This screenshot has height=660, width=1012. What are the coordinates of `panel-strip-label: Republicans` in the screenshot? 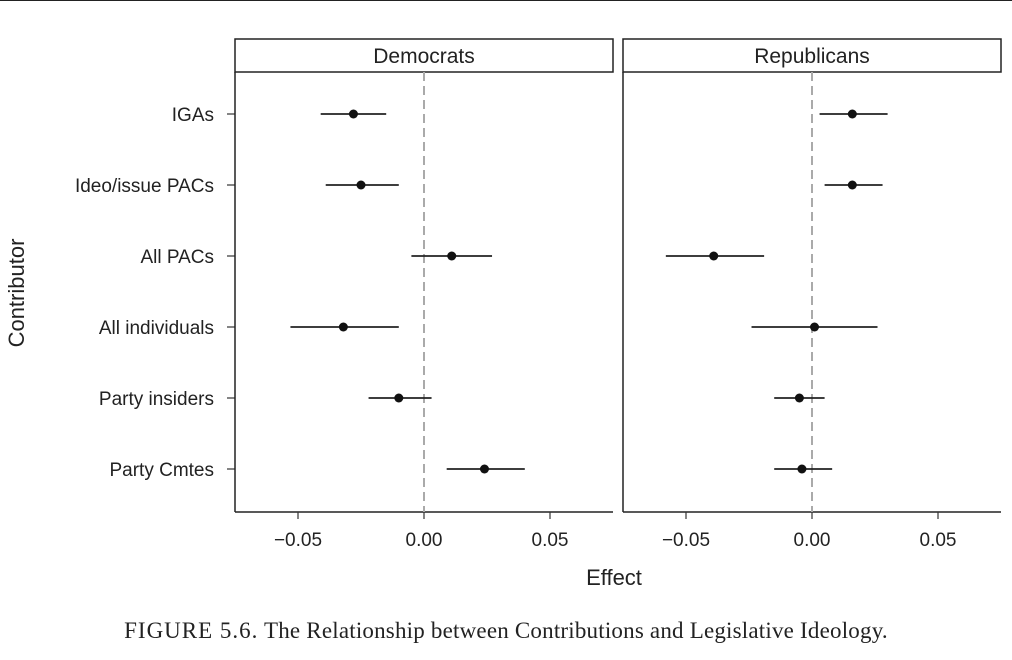 It's located at (812, 56).